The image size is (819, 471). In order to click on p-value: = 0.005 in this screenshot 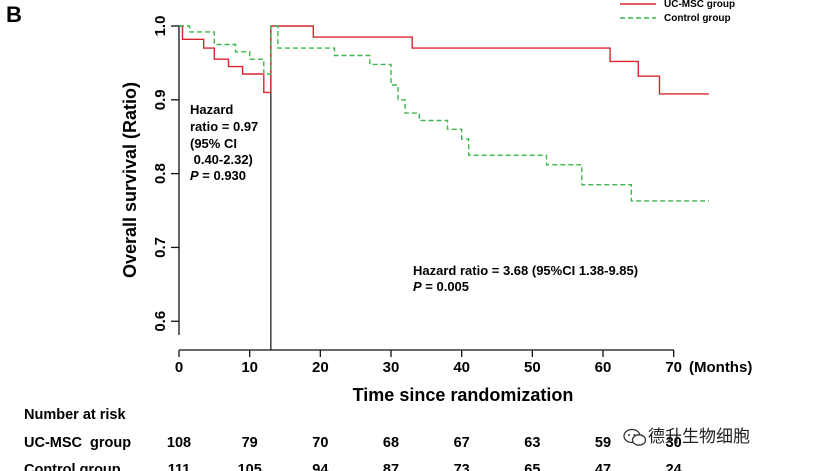, I will do `click(445, 286)`.